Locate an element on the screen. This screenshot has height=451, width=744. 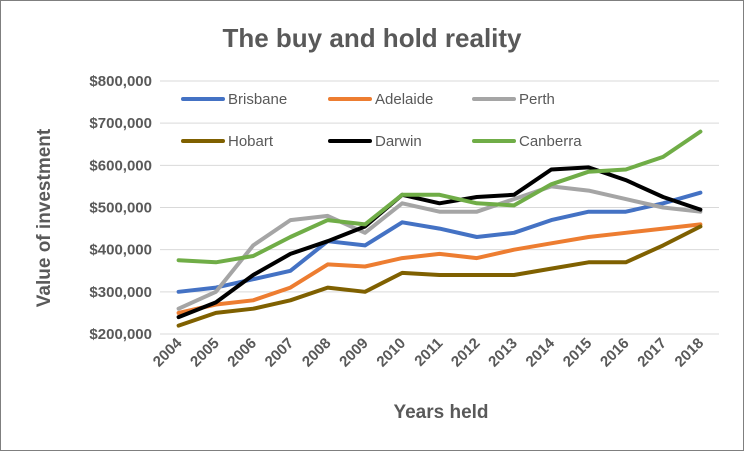
x-tick-label: 2015 is located at coordinates (578, 353).